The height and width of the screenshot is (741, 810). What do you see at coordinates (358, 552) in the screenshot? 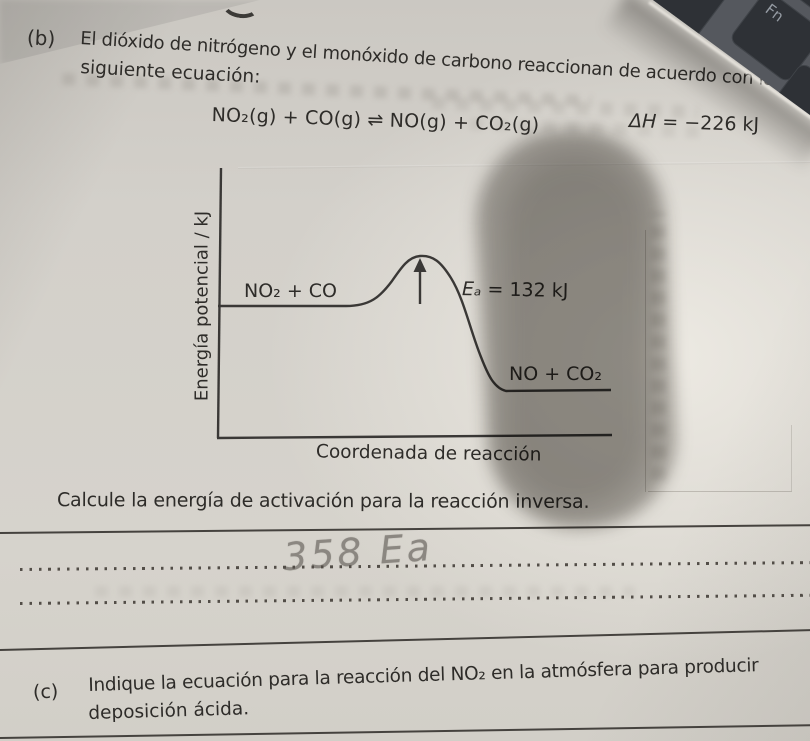
I see `handwritten-answer: 358 Ea` at bounding box center [358, 552].